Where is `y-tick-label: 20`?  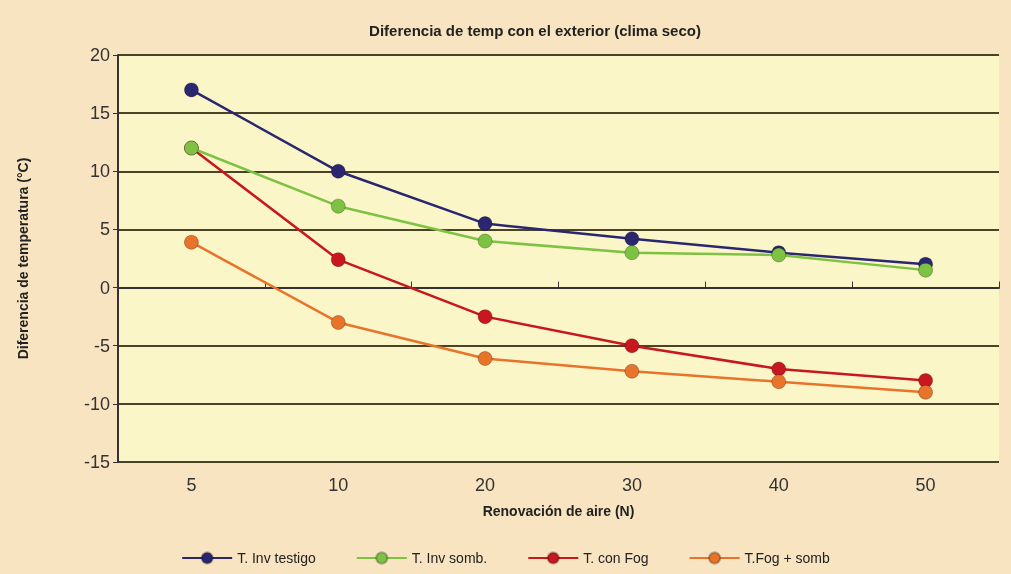 y-tick-label: 20 is located at coordinates (99, 55).